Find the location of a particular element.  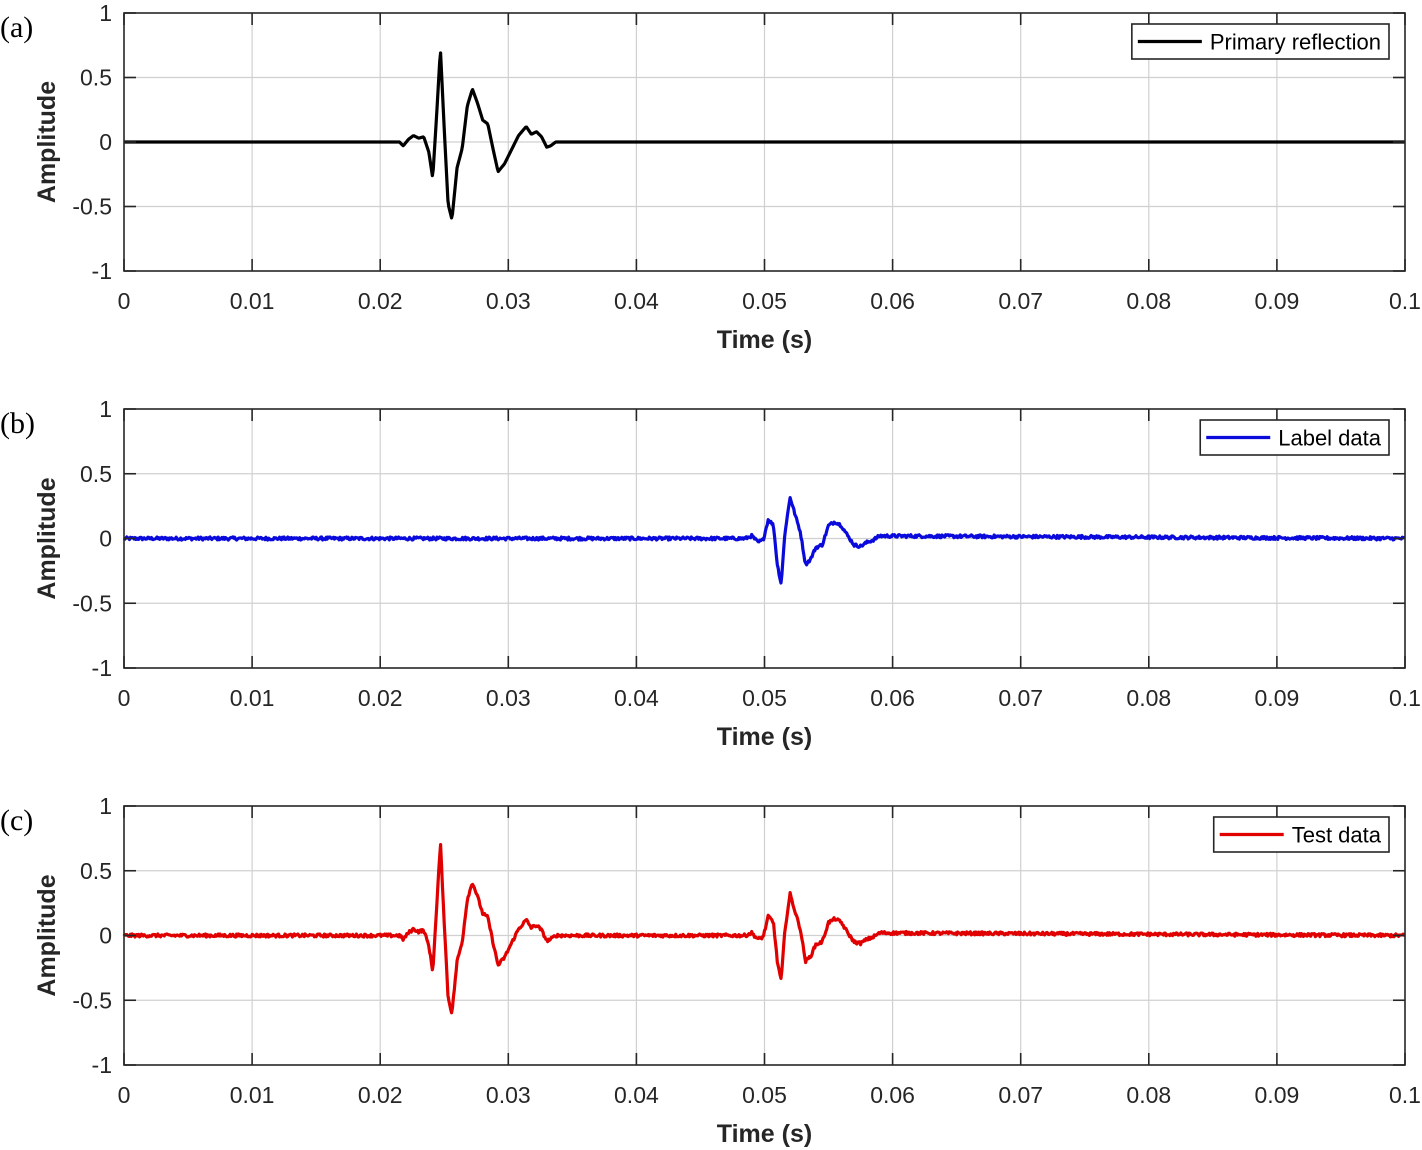

legend: Test data is located at coordinates (1301, 834).